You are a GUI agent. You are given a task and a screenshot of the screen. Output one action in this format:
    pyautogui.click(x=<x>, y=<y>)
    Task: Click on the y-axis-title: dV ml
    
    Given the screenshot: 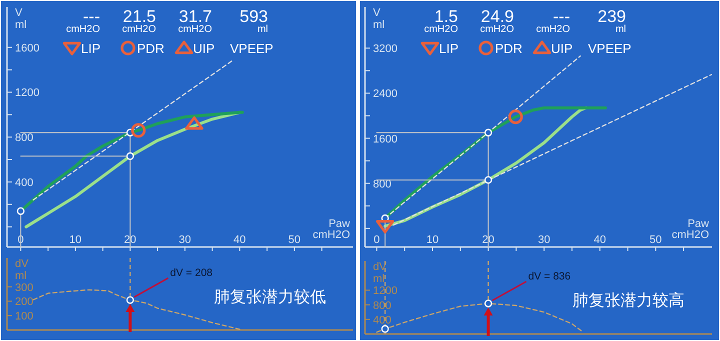 What is the action you would take?
    pyautogui.click(x=22, y=270)
    